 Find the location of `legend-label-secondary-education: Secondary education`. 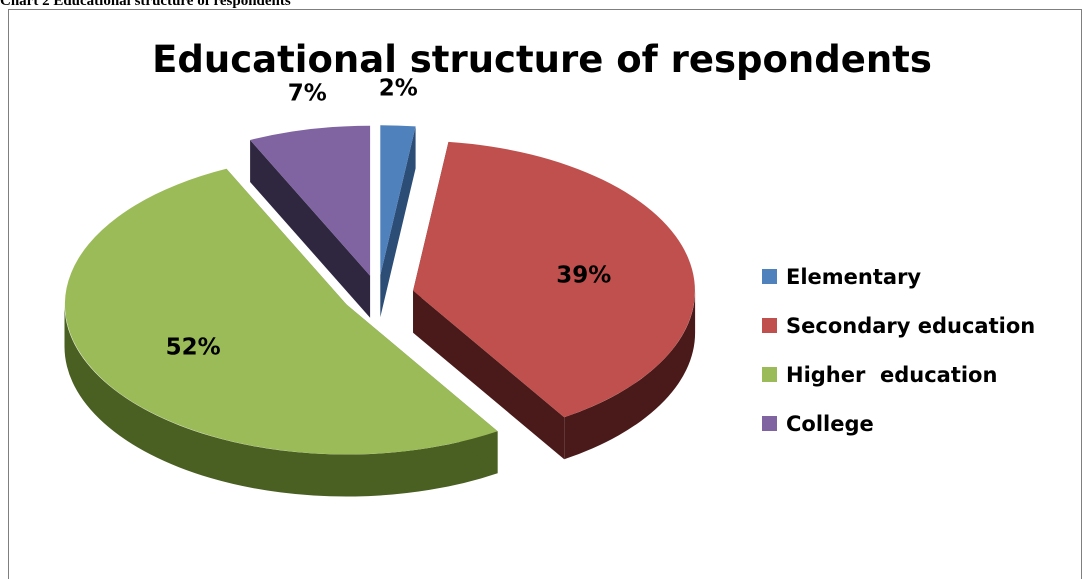

legend-label-secondary-education: Secondary education is located at coordinates (911, 325).